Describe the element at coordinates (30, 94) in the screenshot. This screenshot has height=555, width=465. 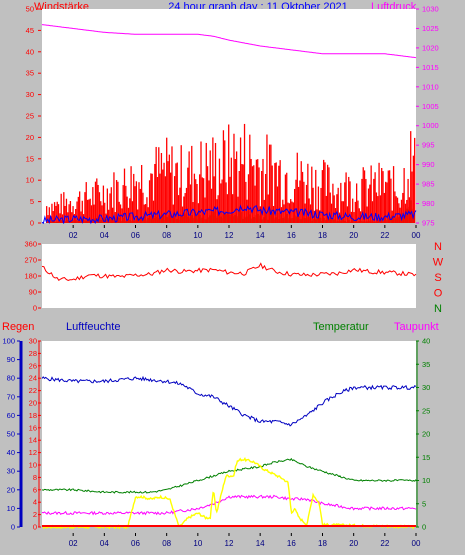
I see `wind-tick-label: 30` at that location.